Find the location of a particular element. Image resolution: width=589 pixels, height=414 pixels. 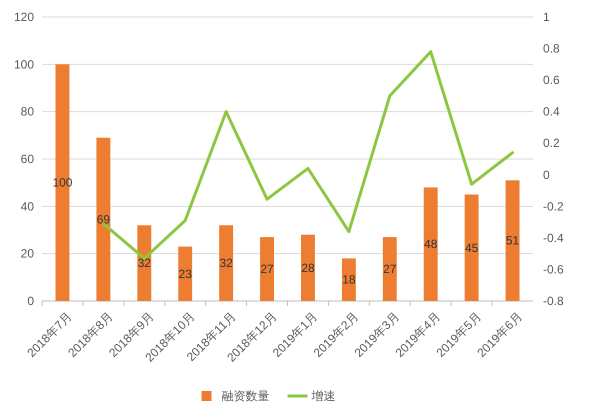

y2-tick-label: 0.6 is located at coordinates (551, 80).